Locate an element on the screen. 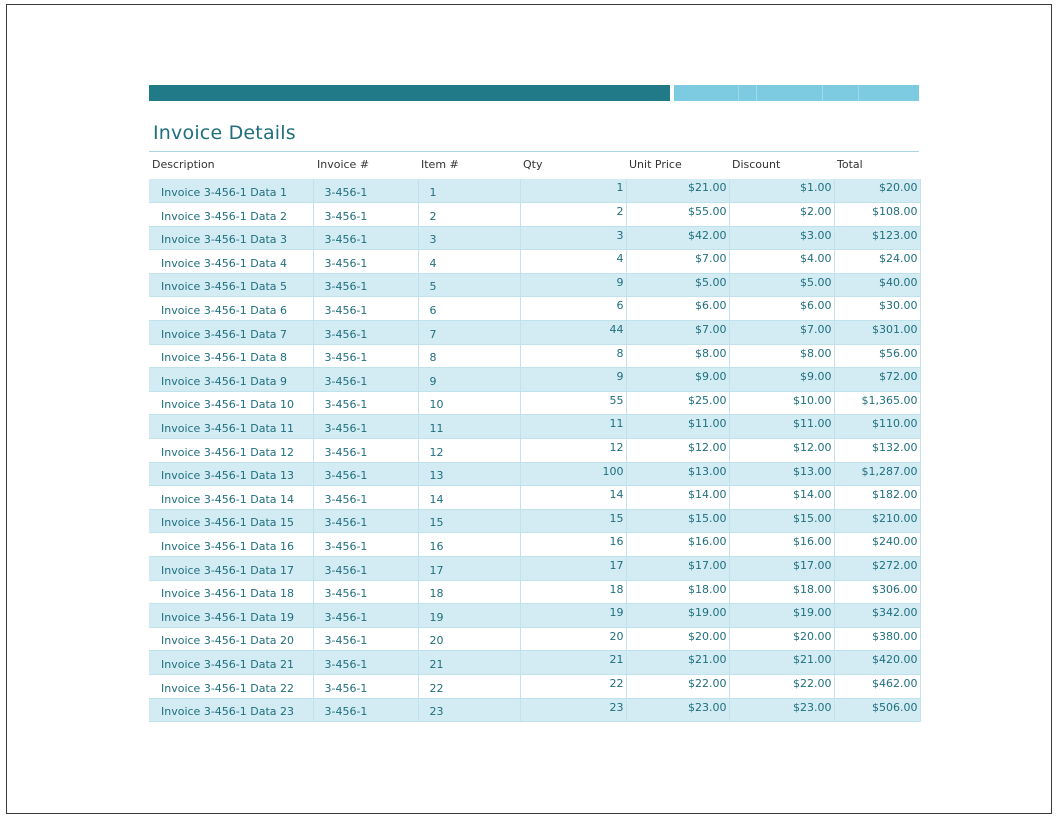 The image size is (1060, 821). cell-discount: $4.00 is located at coordinates (782, 261).